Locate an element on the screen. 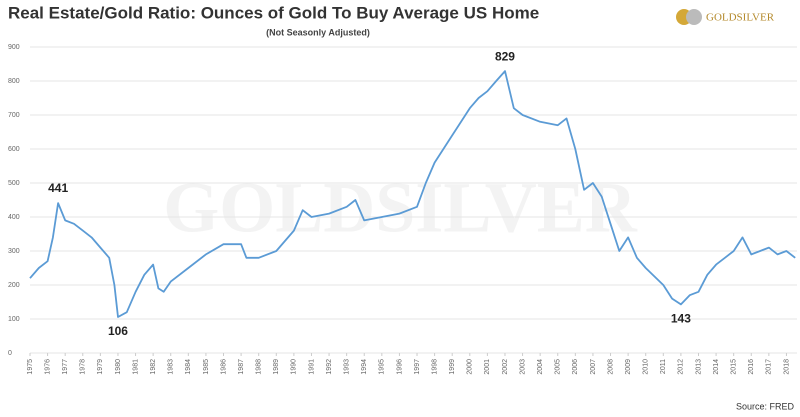 This screenshot has width=800, height=417. x-tick-label: 1977 is located at coordinates (65, 367).